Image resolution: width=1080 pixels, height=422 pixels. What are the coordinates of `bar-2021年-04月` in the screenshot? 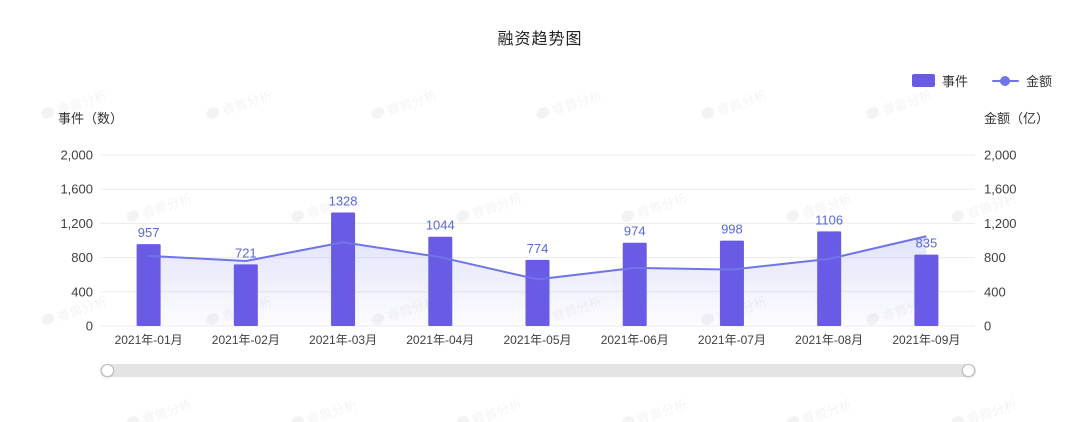 It's located at (440, 281).